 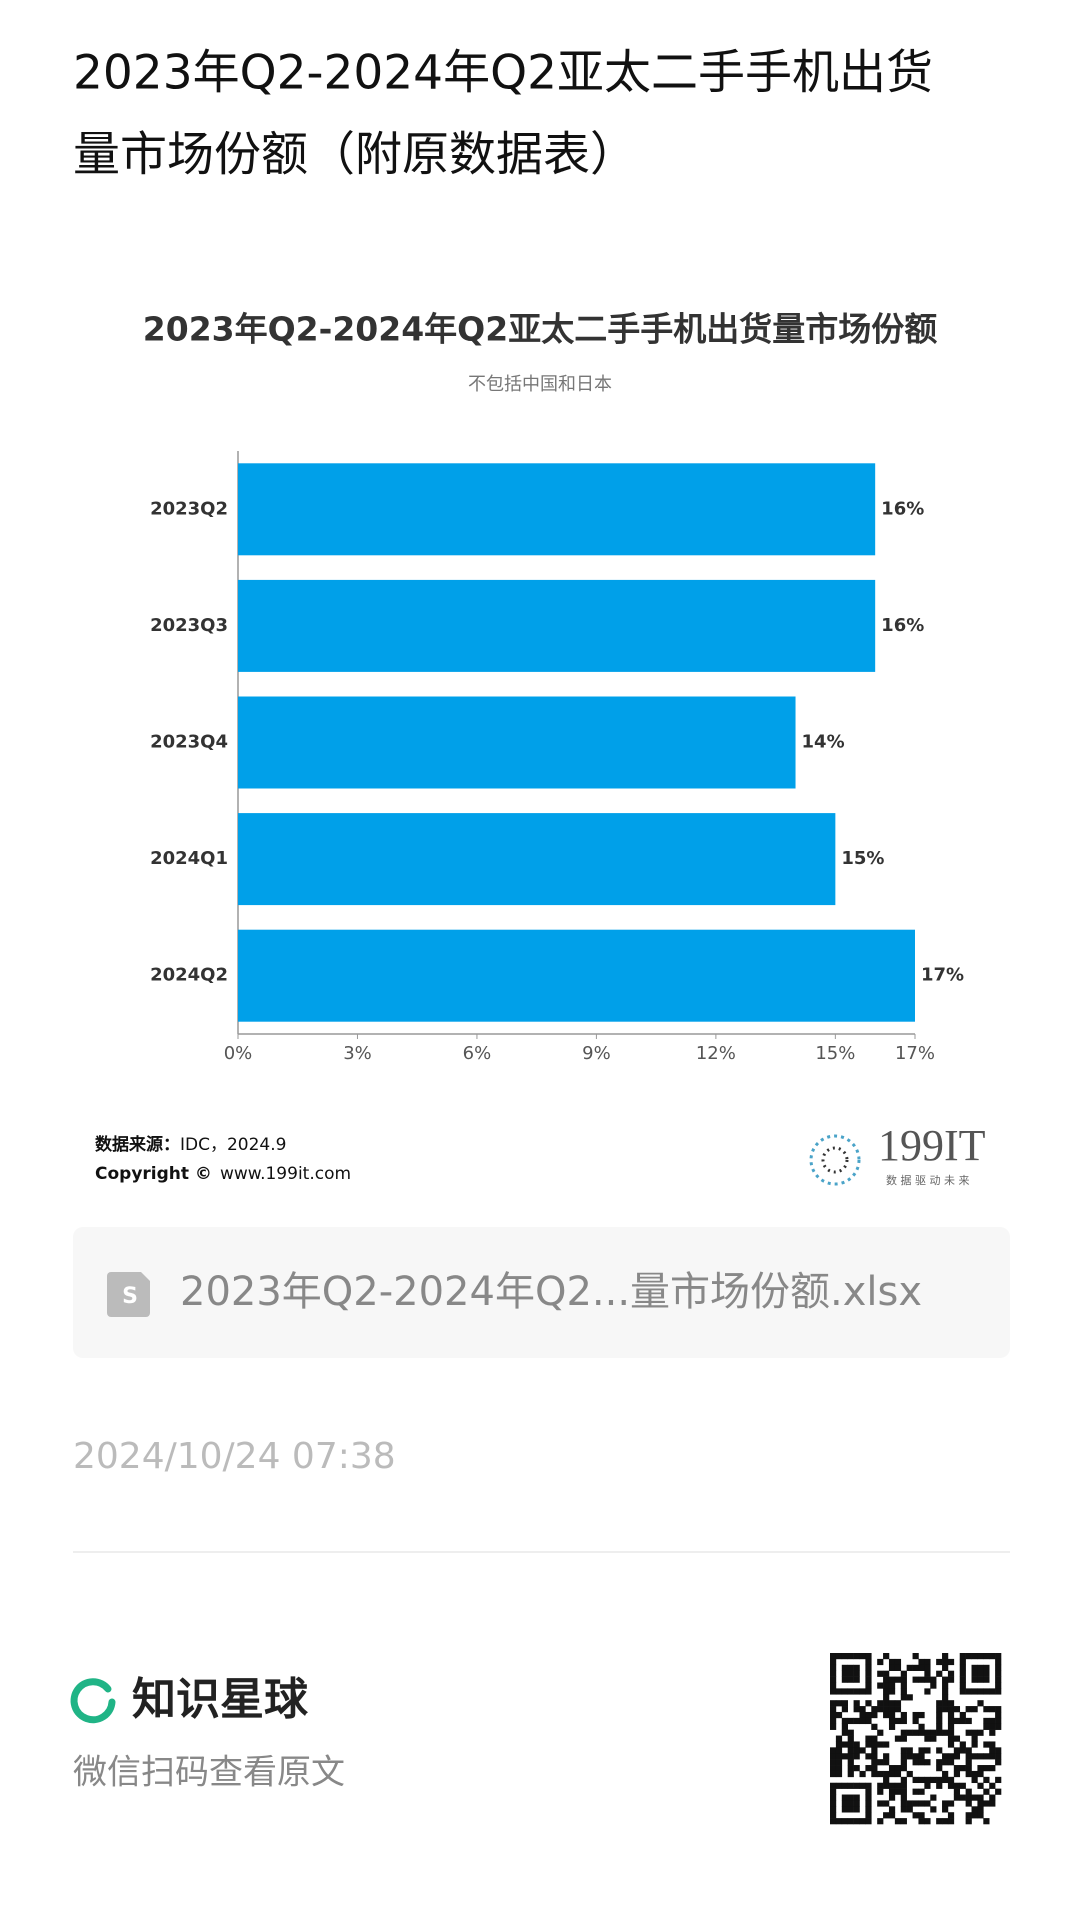 What do you see at coordinates (927, 1180) in the screenshot?
I see `logo-slogan: 数 据 驱 动 未 来` at bounding box center [927, 1180].